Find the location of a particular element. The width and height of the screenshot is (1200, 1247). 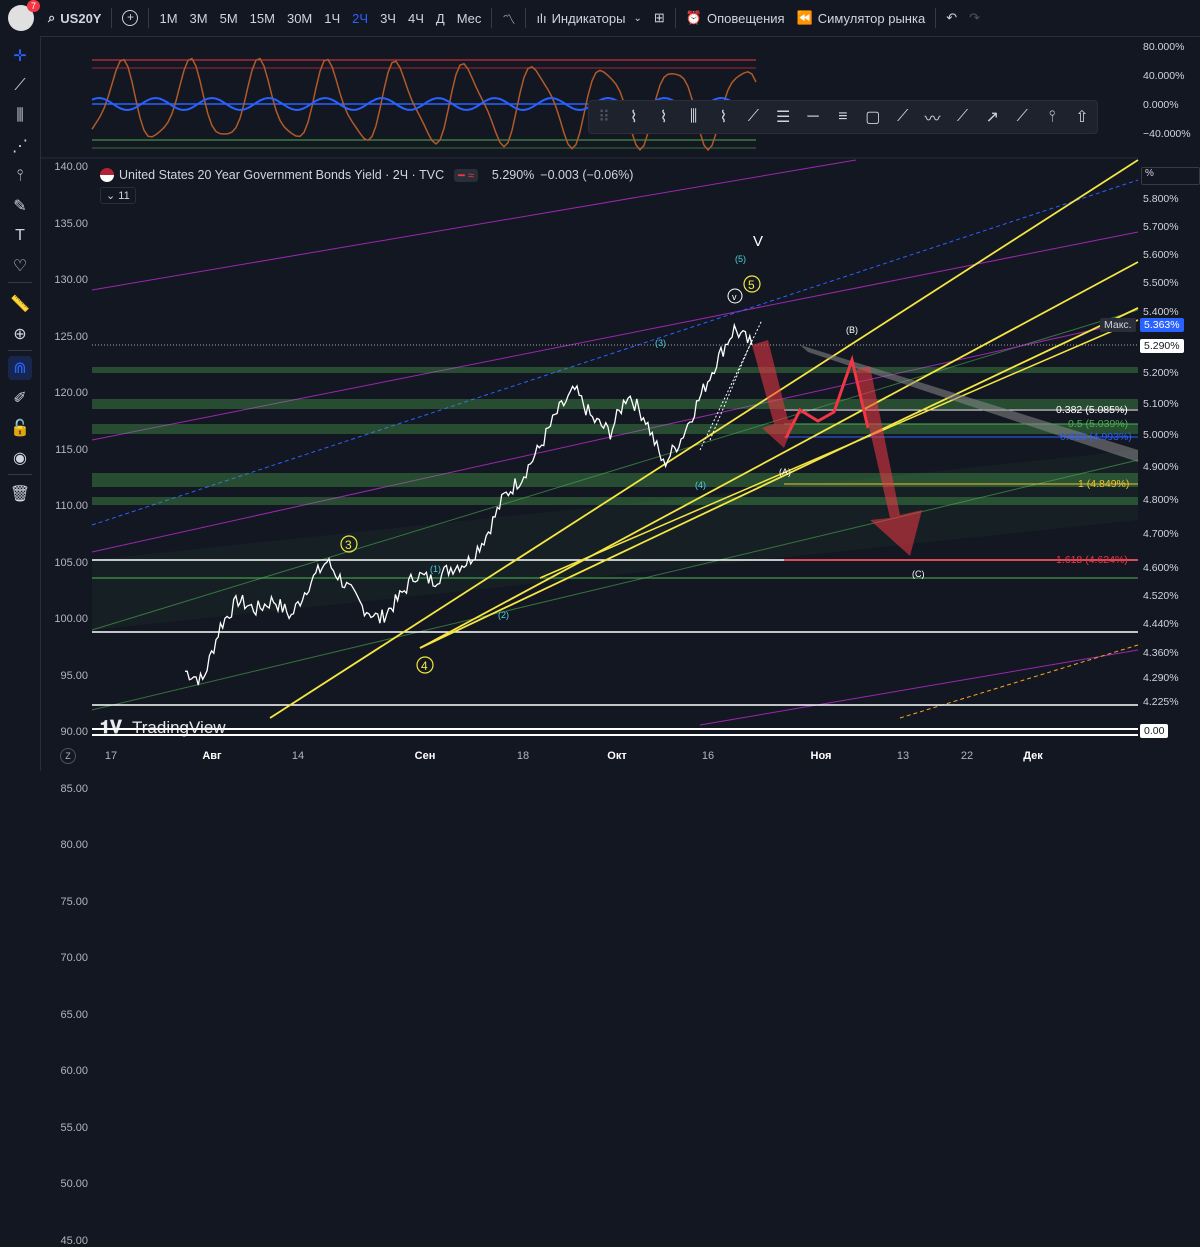

extended-line-tool: ⟋ is located at coordinates (1022, 117).